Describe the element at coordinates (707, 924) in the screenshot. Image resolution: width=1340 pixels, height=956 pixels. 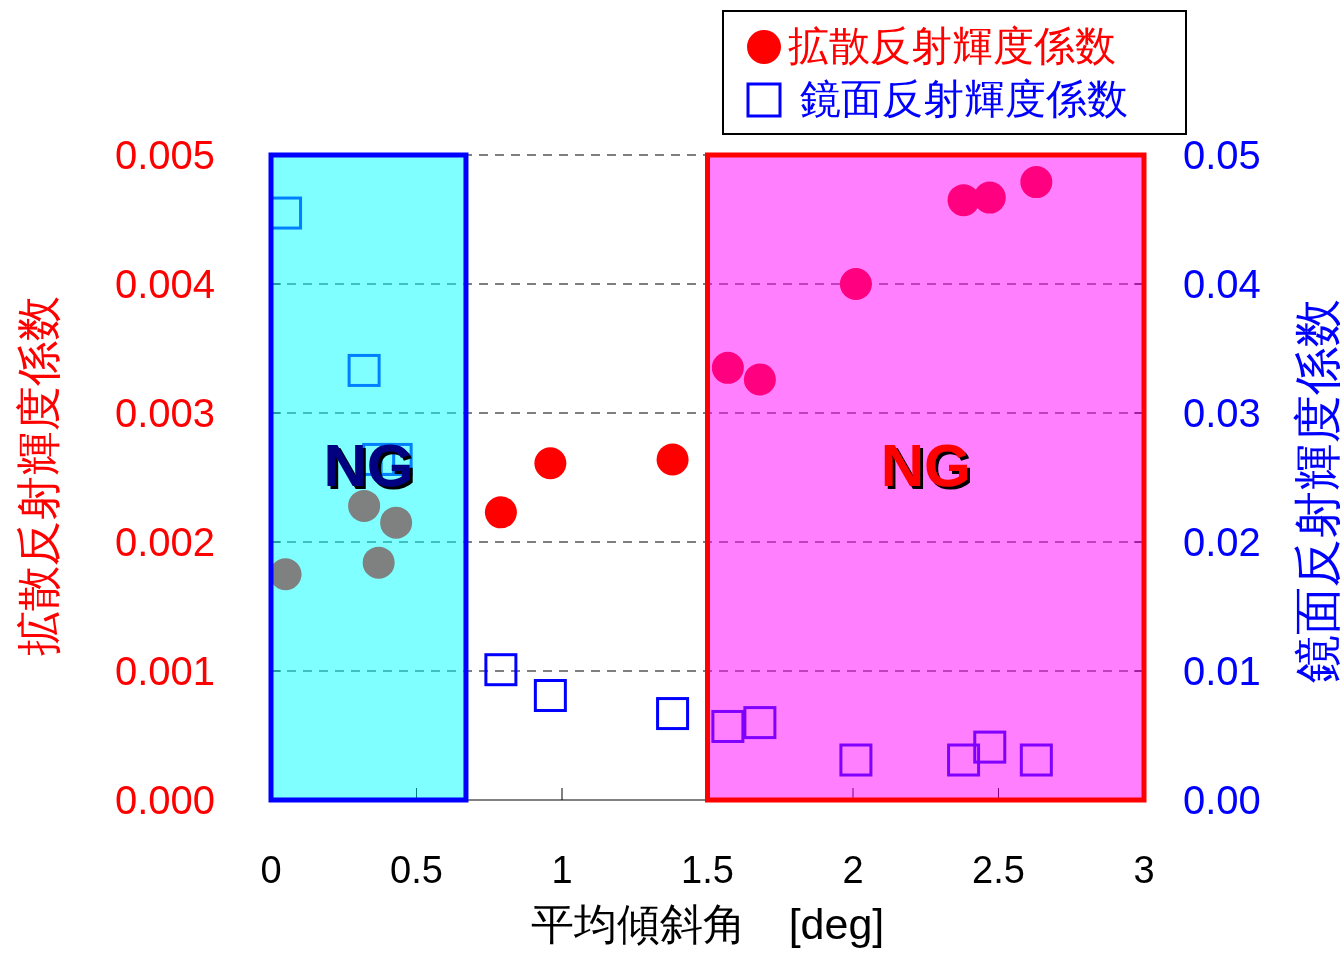
I see `x-axis-title: 平均傾斜角 [deg]` at that location.